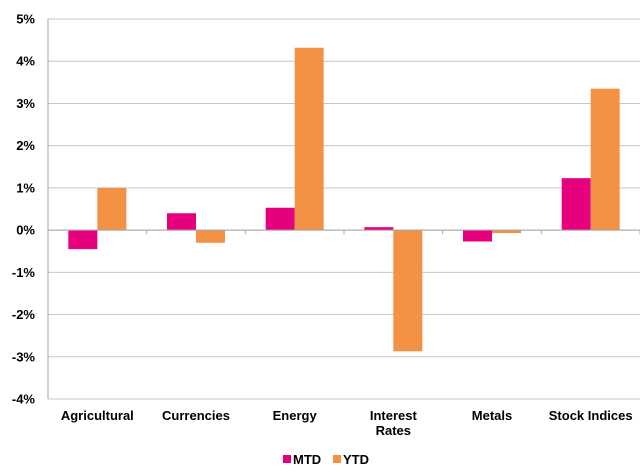  What do you see at coordinates (97, 415) in the screenshot?
I see `x-tick-label: Agricultural` at bounding box center [97, 415].